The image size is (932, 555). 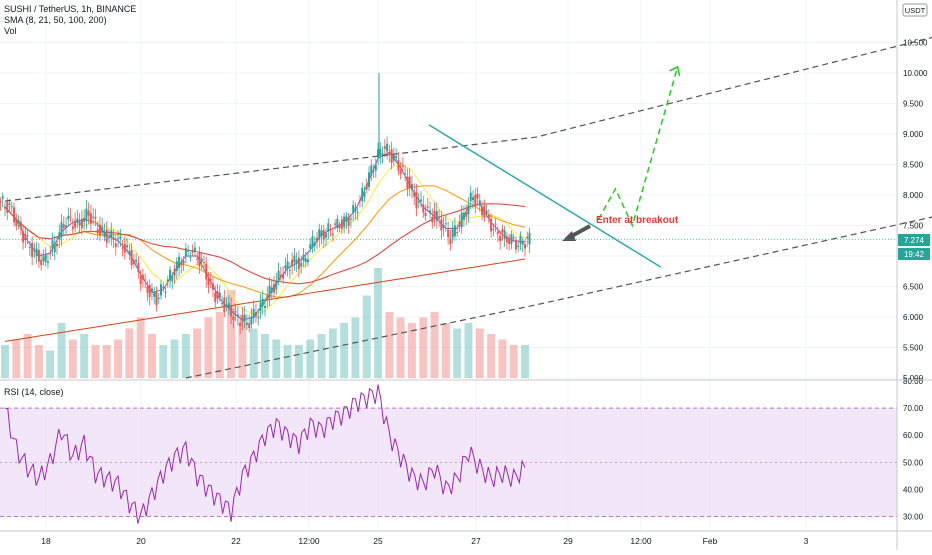 What do you see at coordinates (913, 317) in the screenshot?
I see `price-tick-label: 6.000` at bounding box center [913, 317].